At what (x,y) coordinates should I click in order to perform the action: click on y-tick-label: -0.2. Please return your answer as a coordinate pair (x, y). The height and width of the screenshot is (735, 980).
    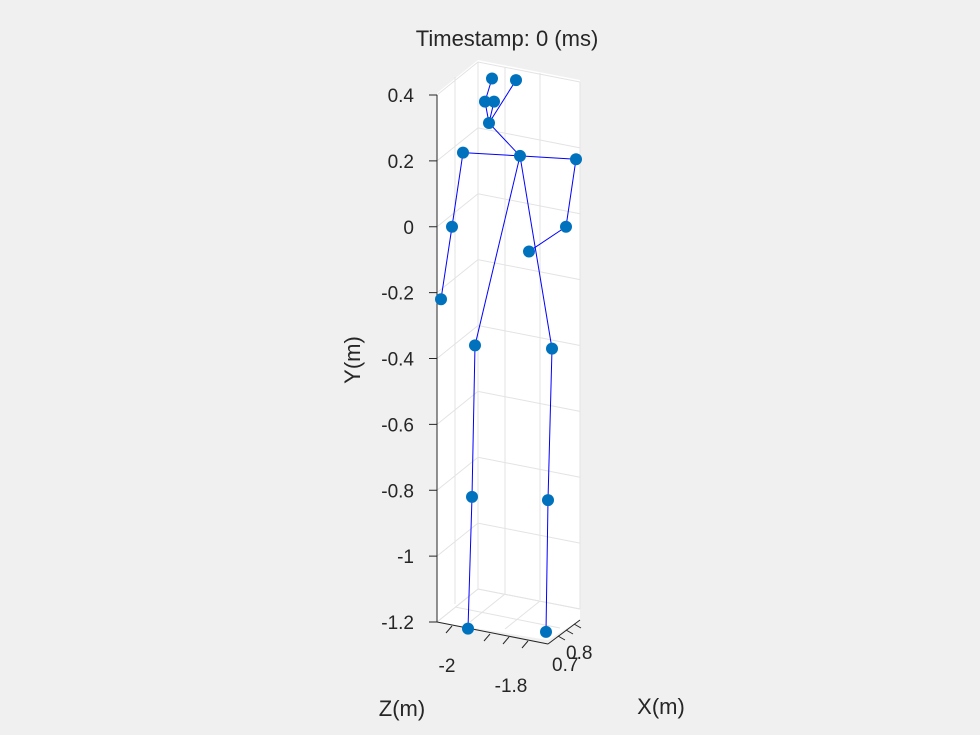
    Looking at the image, I should click on (397, 294).